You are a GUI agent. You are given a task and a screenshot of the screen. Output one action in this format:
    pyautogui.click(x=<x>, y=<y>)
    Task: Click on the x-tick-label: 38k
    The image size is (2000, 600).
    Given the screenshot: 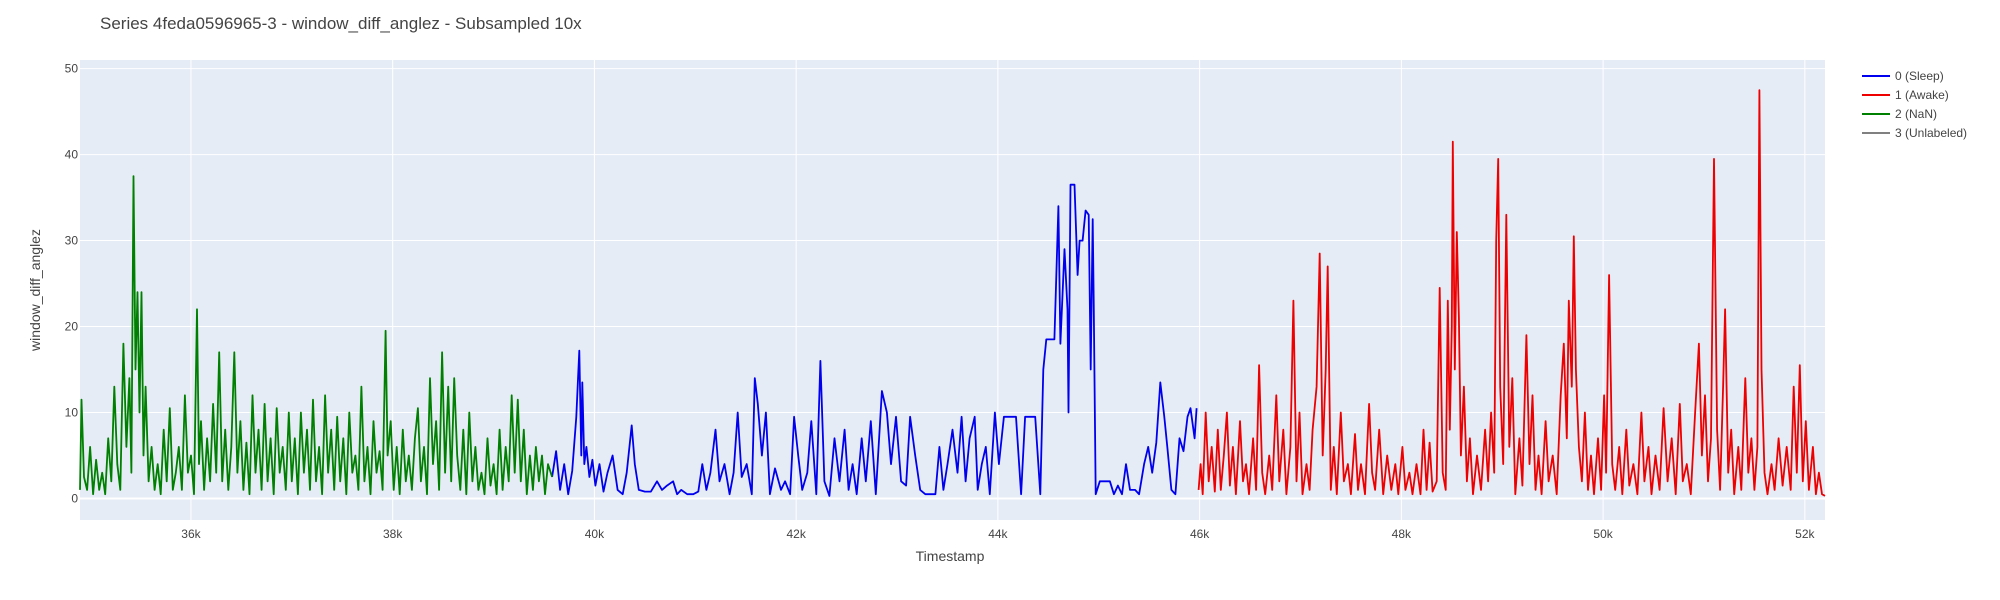 What is the action you would take?
    pyautogui.click(x=393, y=534)
    